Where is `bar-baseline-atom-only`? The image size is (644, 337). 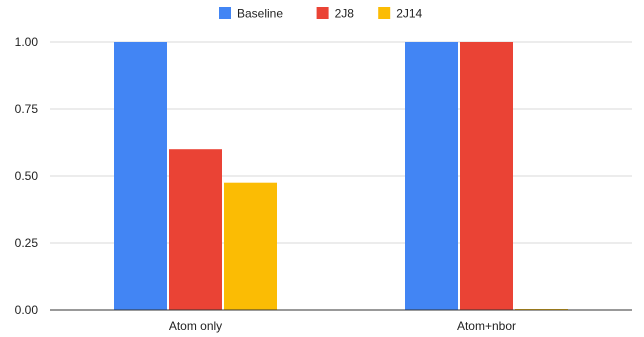 bar-baseline-atom-only is located at coordinates (140, 176).